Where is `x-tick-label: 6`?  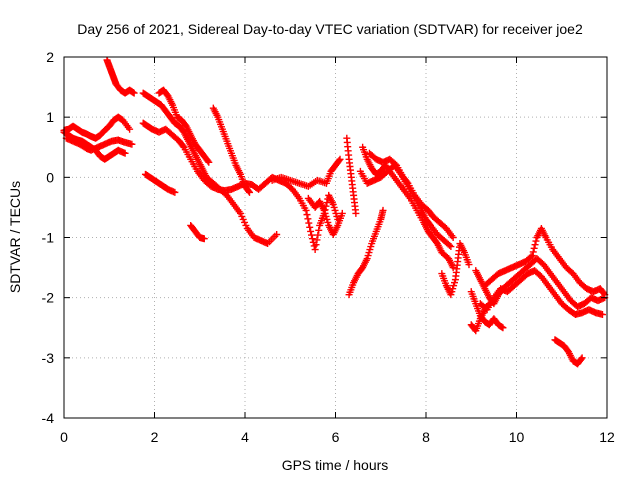
x-tick-label: 6 is located at coordinates (336, 437).